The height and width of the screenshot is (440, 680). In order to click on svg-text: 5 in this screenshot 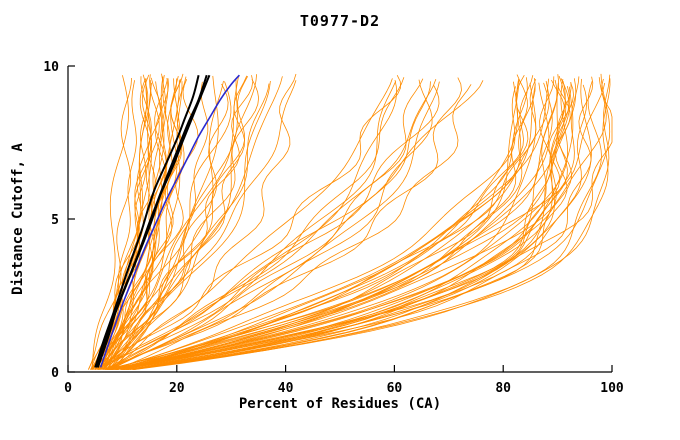, I will do `click(55, 220)`.